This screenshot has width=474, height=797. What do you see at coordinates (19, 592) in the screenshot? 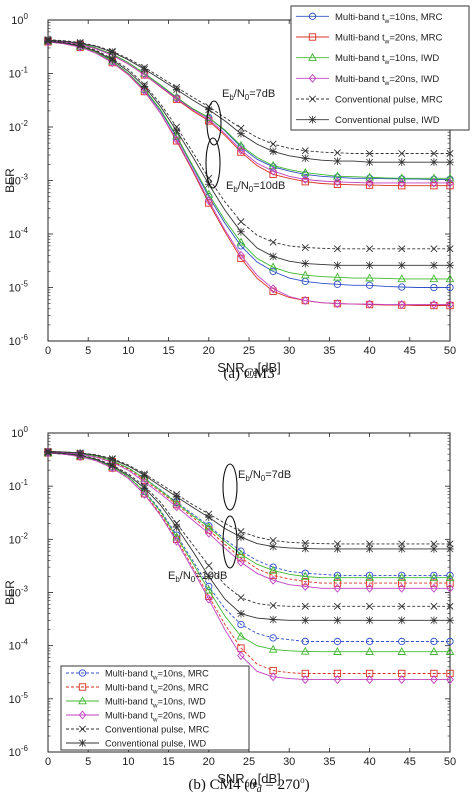
I see `y-tick-label: 10⁻³` at bounding box center [19, 592].